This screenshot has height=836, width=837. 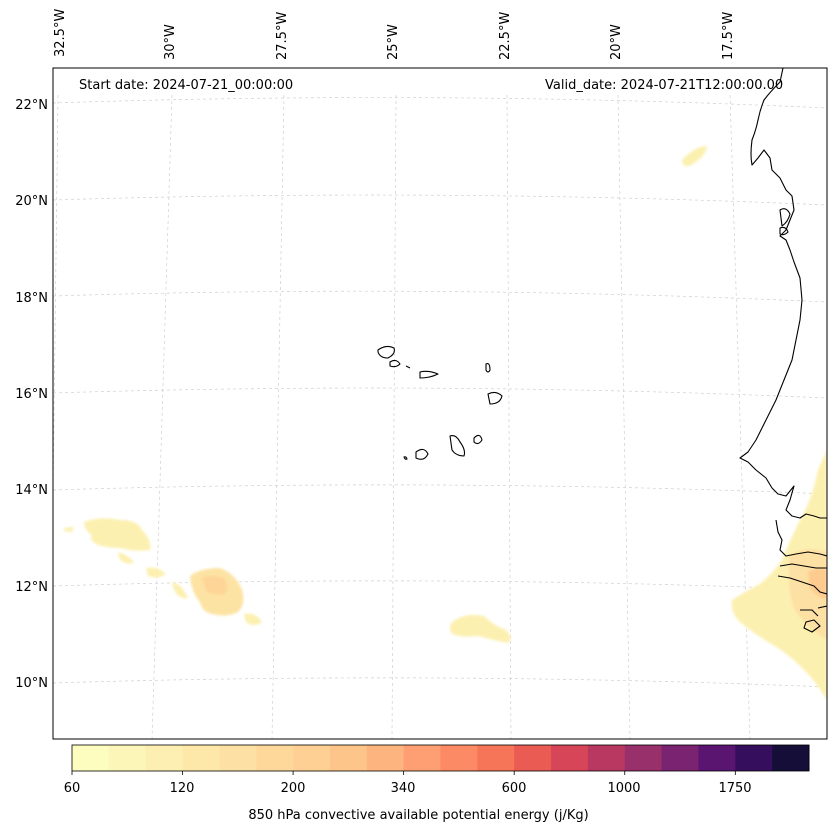 What do you see at coordinates (31, 201) in the screenshot?
I see `lat-label-20n: 20°N` at bounding box center [31, 201].